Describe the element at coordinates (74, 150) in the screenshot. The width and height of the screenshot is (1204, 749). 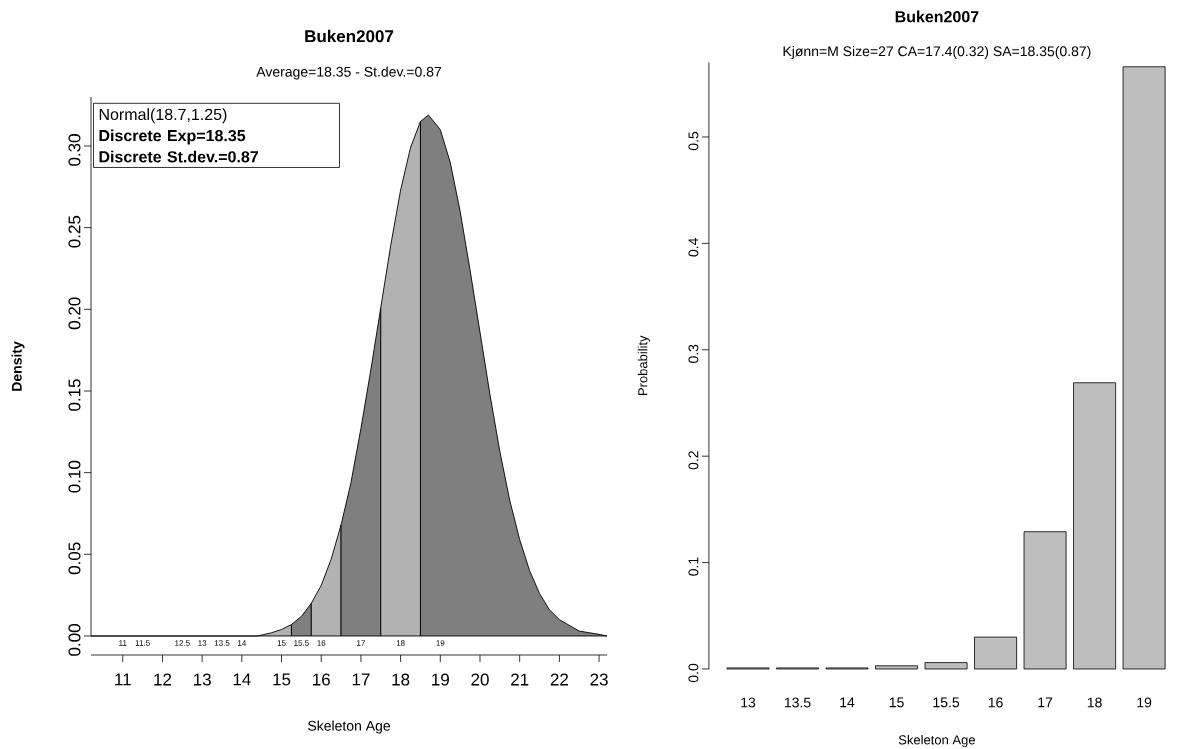
I see `y-tick-label: 0.30` at that location.